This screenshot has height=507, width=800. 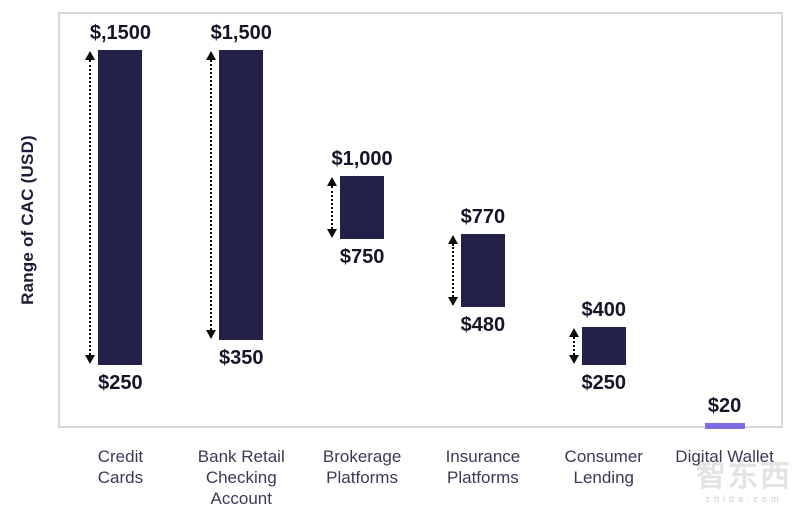 I want to click on category-label-credit-cards: Credit Cards, so click(x=120, y=467).